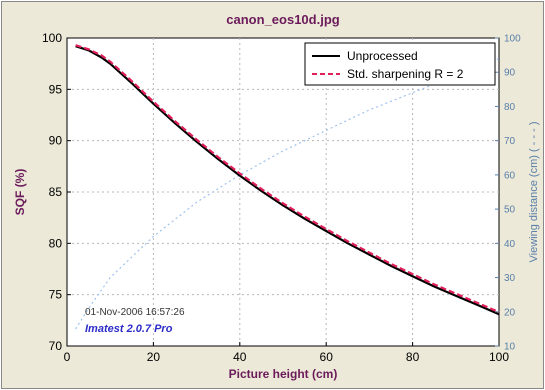 This screenshot has width=545, height=390. Describe the element at coordinates (67, 357) in the screenshot. I see `x-tick-label: 0` at that location.